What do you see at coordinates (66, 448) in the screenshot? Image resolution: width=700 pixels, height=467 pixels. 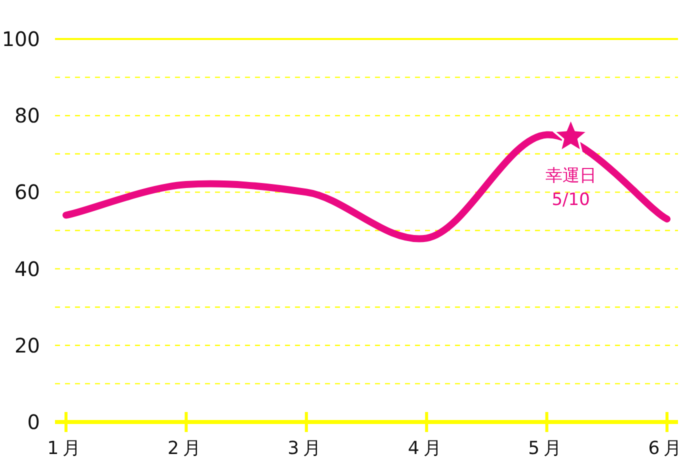 I see `x-tick-label: 1月` at bounding box center [66, 448].